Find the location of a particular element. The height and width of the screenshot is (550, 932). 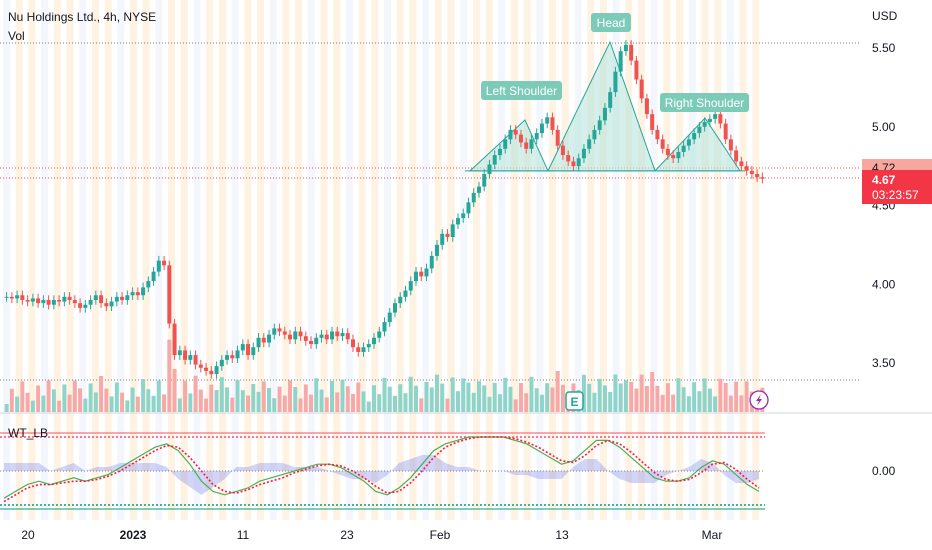

indicator-label: WT_LB is located at coordinates (28, 433).